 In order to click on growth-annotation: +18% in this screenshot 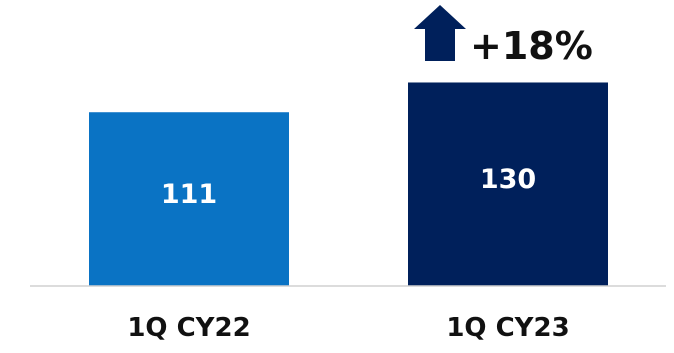, I will do `click(503, 36)`.